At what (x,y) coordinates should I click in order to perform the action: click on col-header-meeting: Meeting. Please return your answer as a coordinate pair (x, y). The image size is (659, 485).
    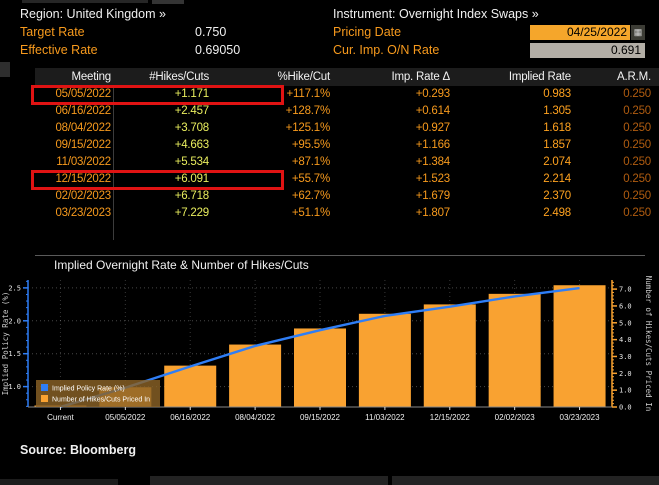
    Looking at the image, I should click on (91, 77).